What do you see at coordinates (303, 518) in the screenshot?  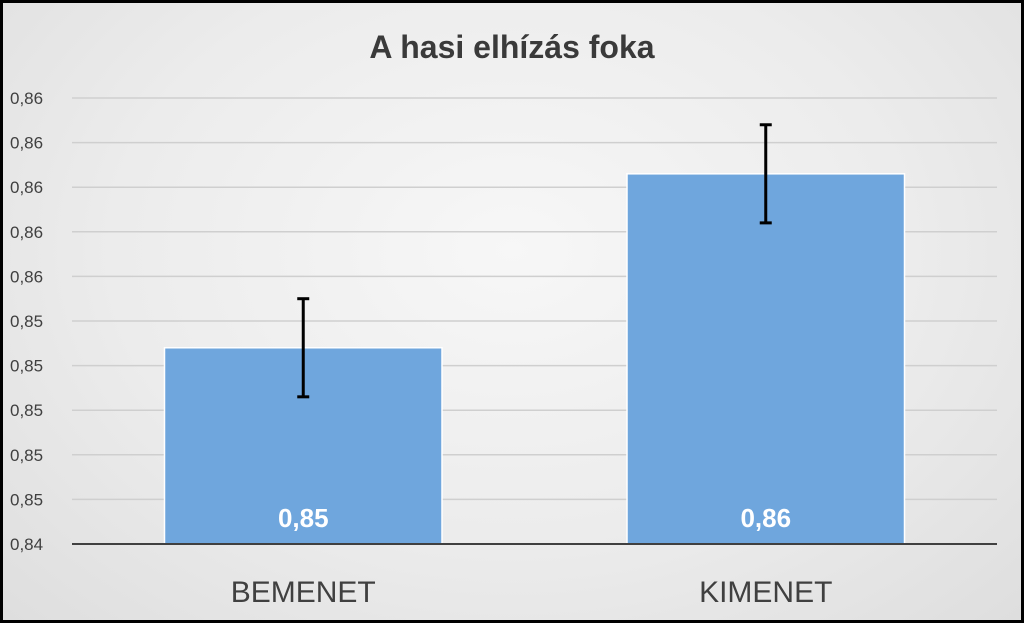 I see `data-label: 0,85` at bounding box center [303, 518].